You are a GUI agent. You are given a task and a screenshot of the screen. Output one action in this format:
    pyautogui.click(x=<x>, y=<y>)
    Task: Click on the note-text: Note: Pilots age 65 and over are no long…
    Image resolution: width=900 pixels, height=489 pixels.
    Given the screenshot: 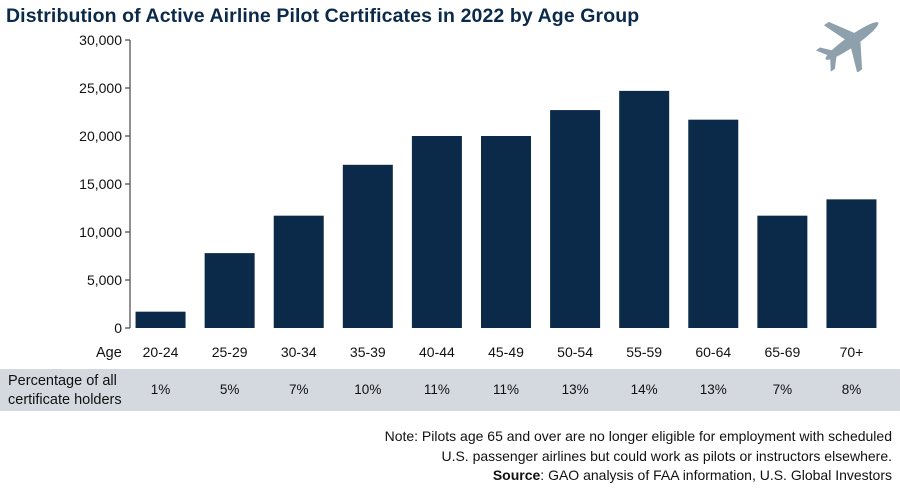 What is the action you would take?
    pyautogui.click(x=582, y=446)
    